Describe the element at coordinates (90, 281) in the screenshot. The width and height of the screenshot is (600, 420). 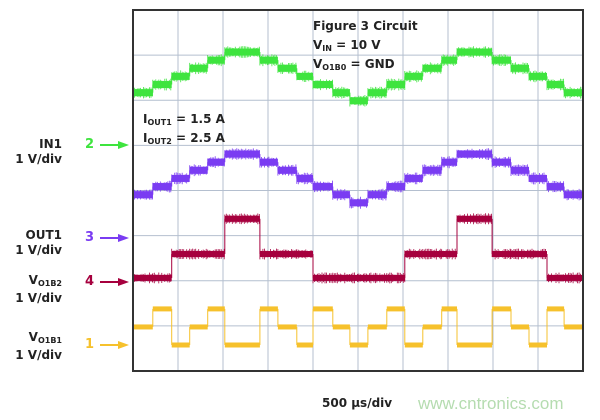
I see `ch4-marker-number: 4` at that location.